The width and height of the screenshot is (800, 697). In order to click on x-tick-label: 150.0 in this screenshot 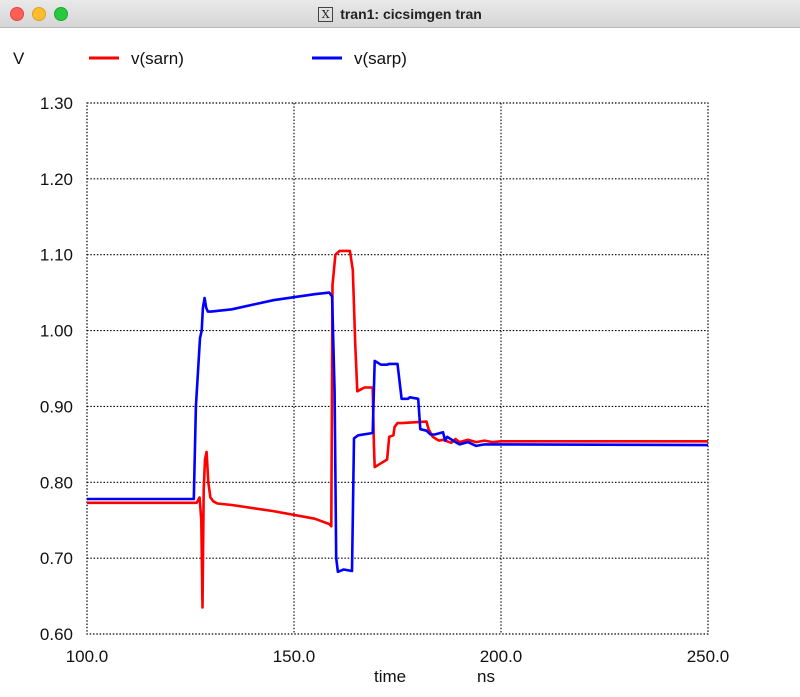, I will do `click(294, 656)`.